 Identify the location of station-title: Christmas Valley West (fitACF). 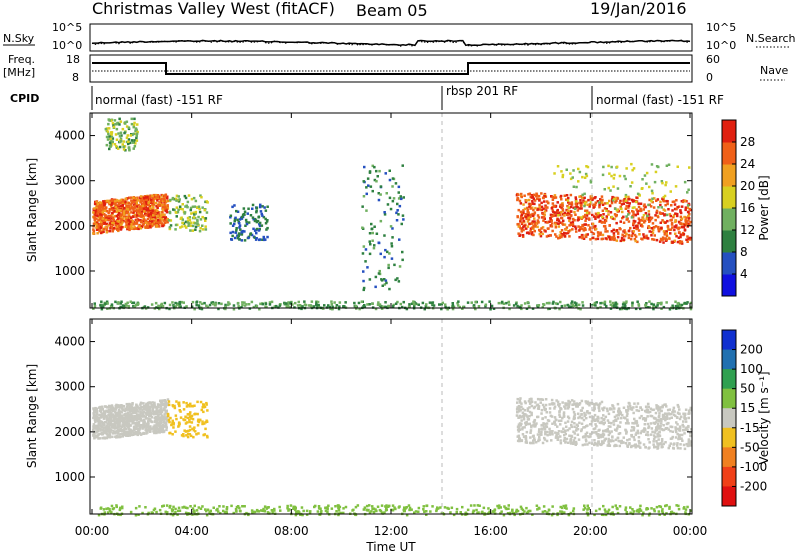
(213, 9).